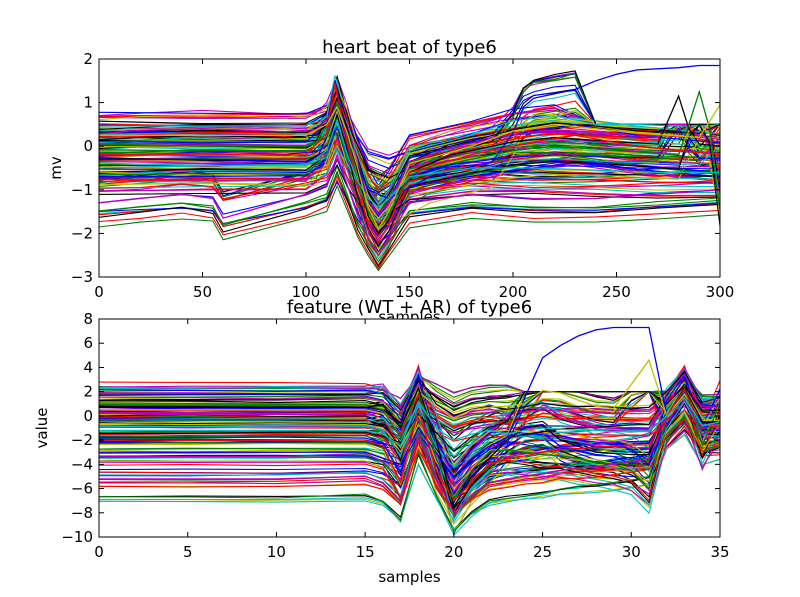 Image resolution: width=800 pixels, height=597 pixels. What do you see at coordinates (616, 292) in the screenshot?
I see `x-tick-label: 250` at bounding box center [616, 292].